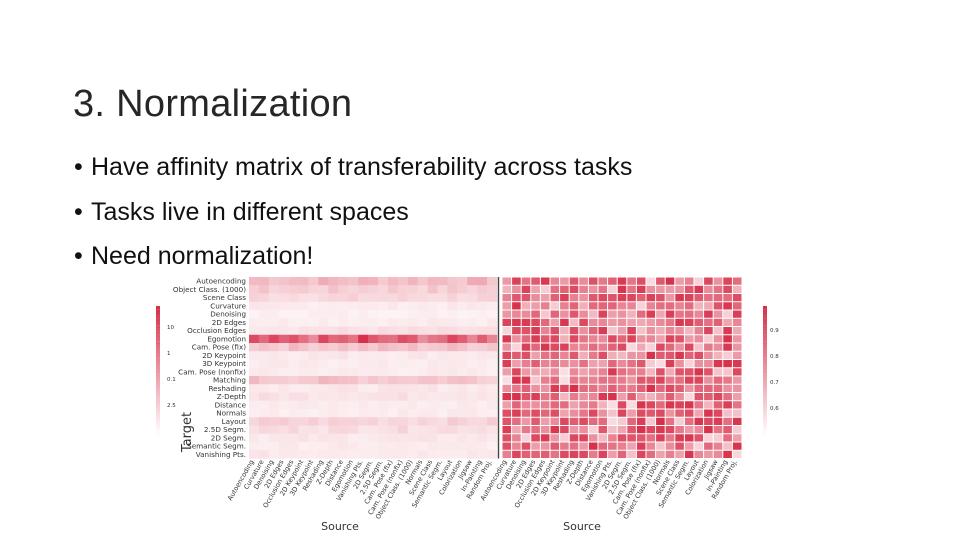  Describe the element at coordinates (221, 281) in the screenshot. I see `target-label: Autoencoding` at that location.